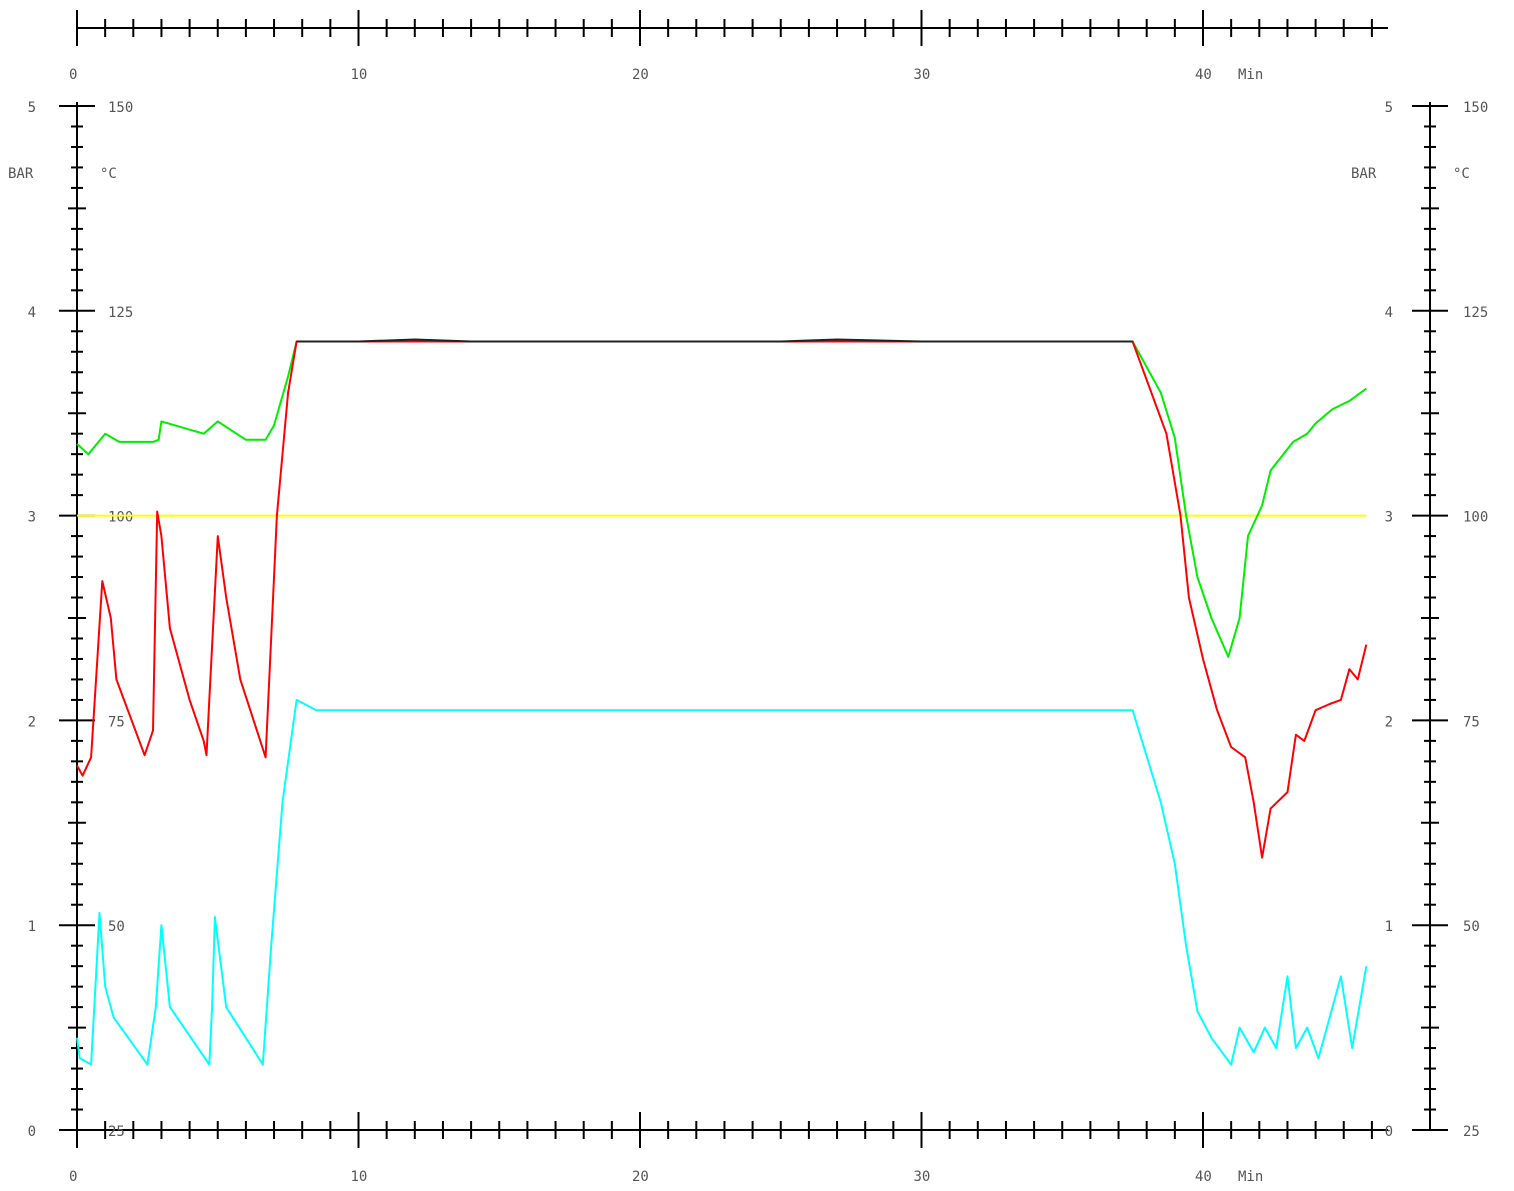 This screenshot has width=1514, height=1191. What do you see at coordinates (640, 1177) in the screenshot?
I see `bottom-x-tick-label: 20` at bounding box center [640, 1177].